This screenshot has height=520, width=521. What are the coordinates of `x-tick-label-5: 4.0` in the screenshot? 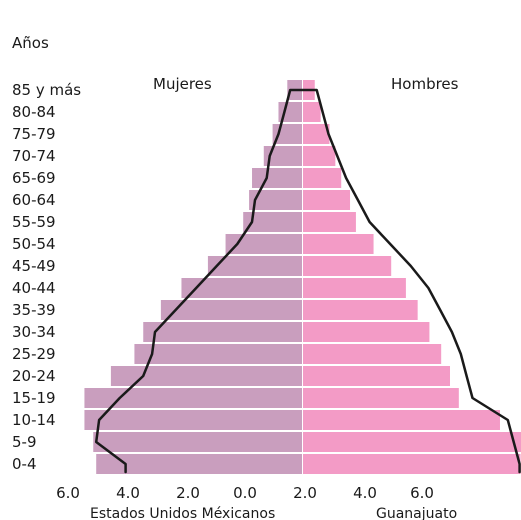 It's located at (365, 493).